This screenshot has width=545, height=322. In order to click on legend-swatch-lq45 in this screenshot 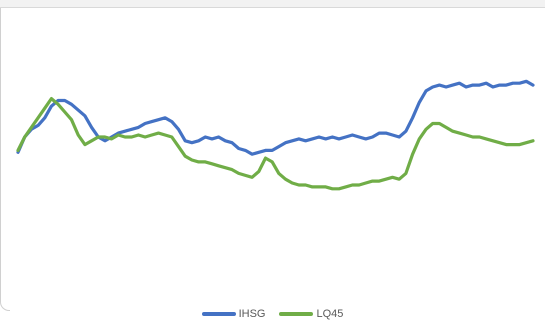, I will do `click(296, 314)`.